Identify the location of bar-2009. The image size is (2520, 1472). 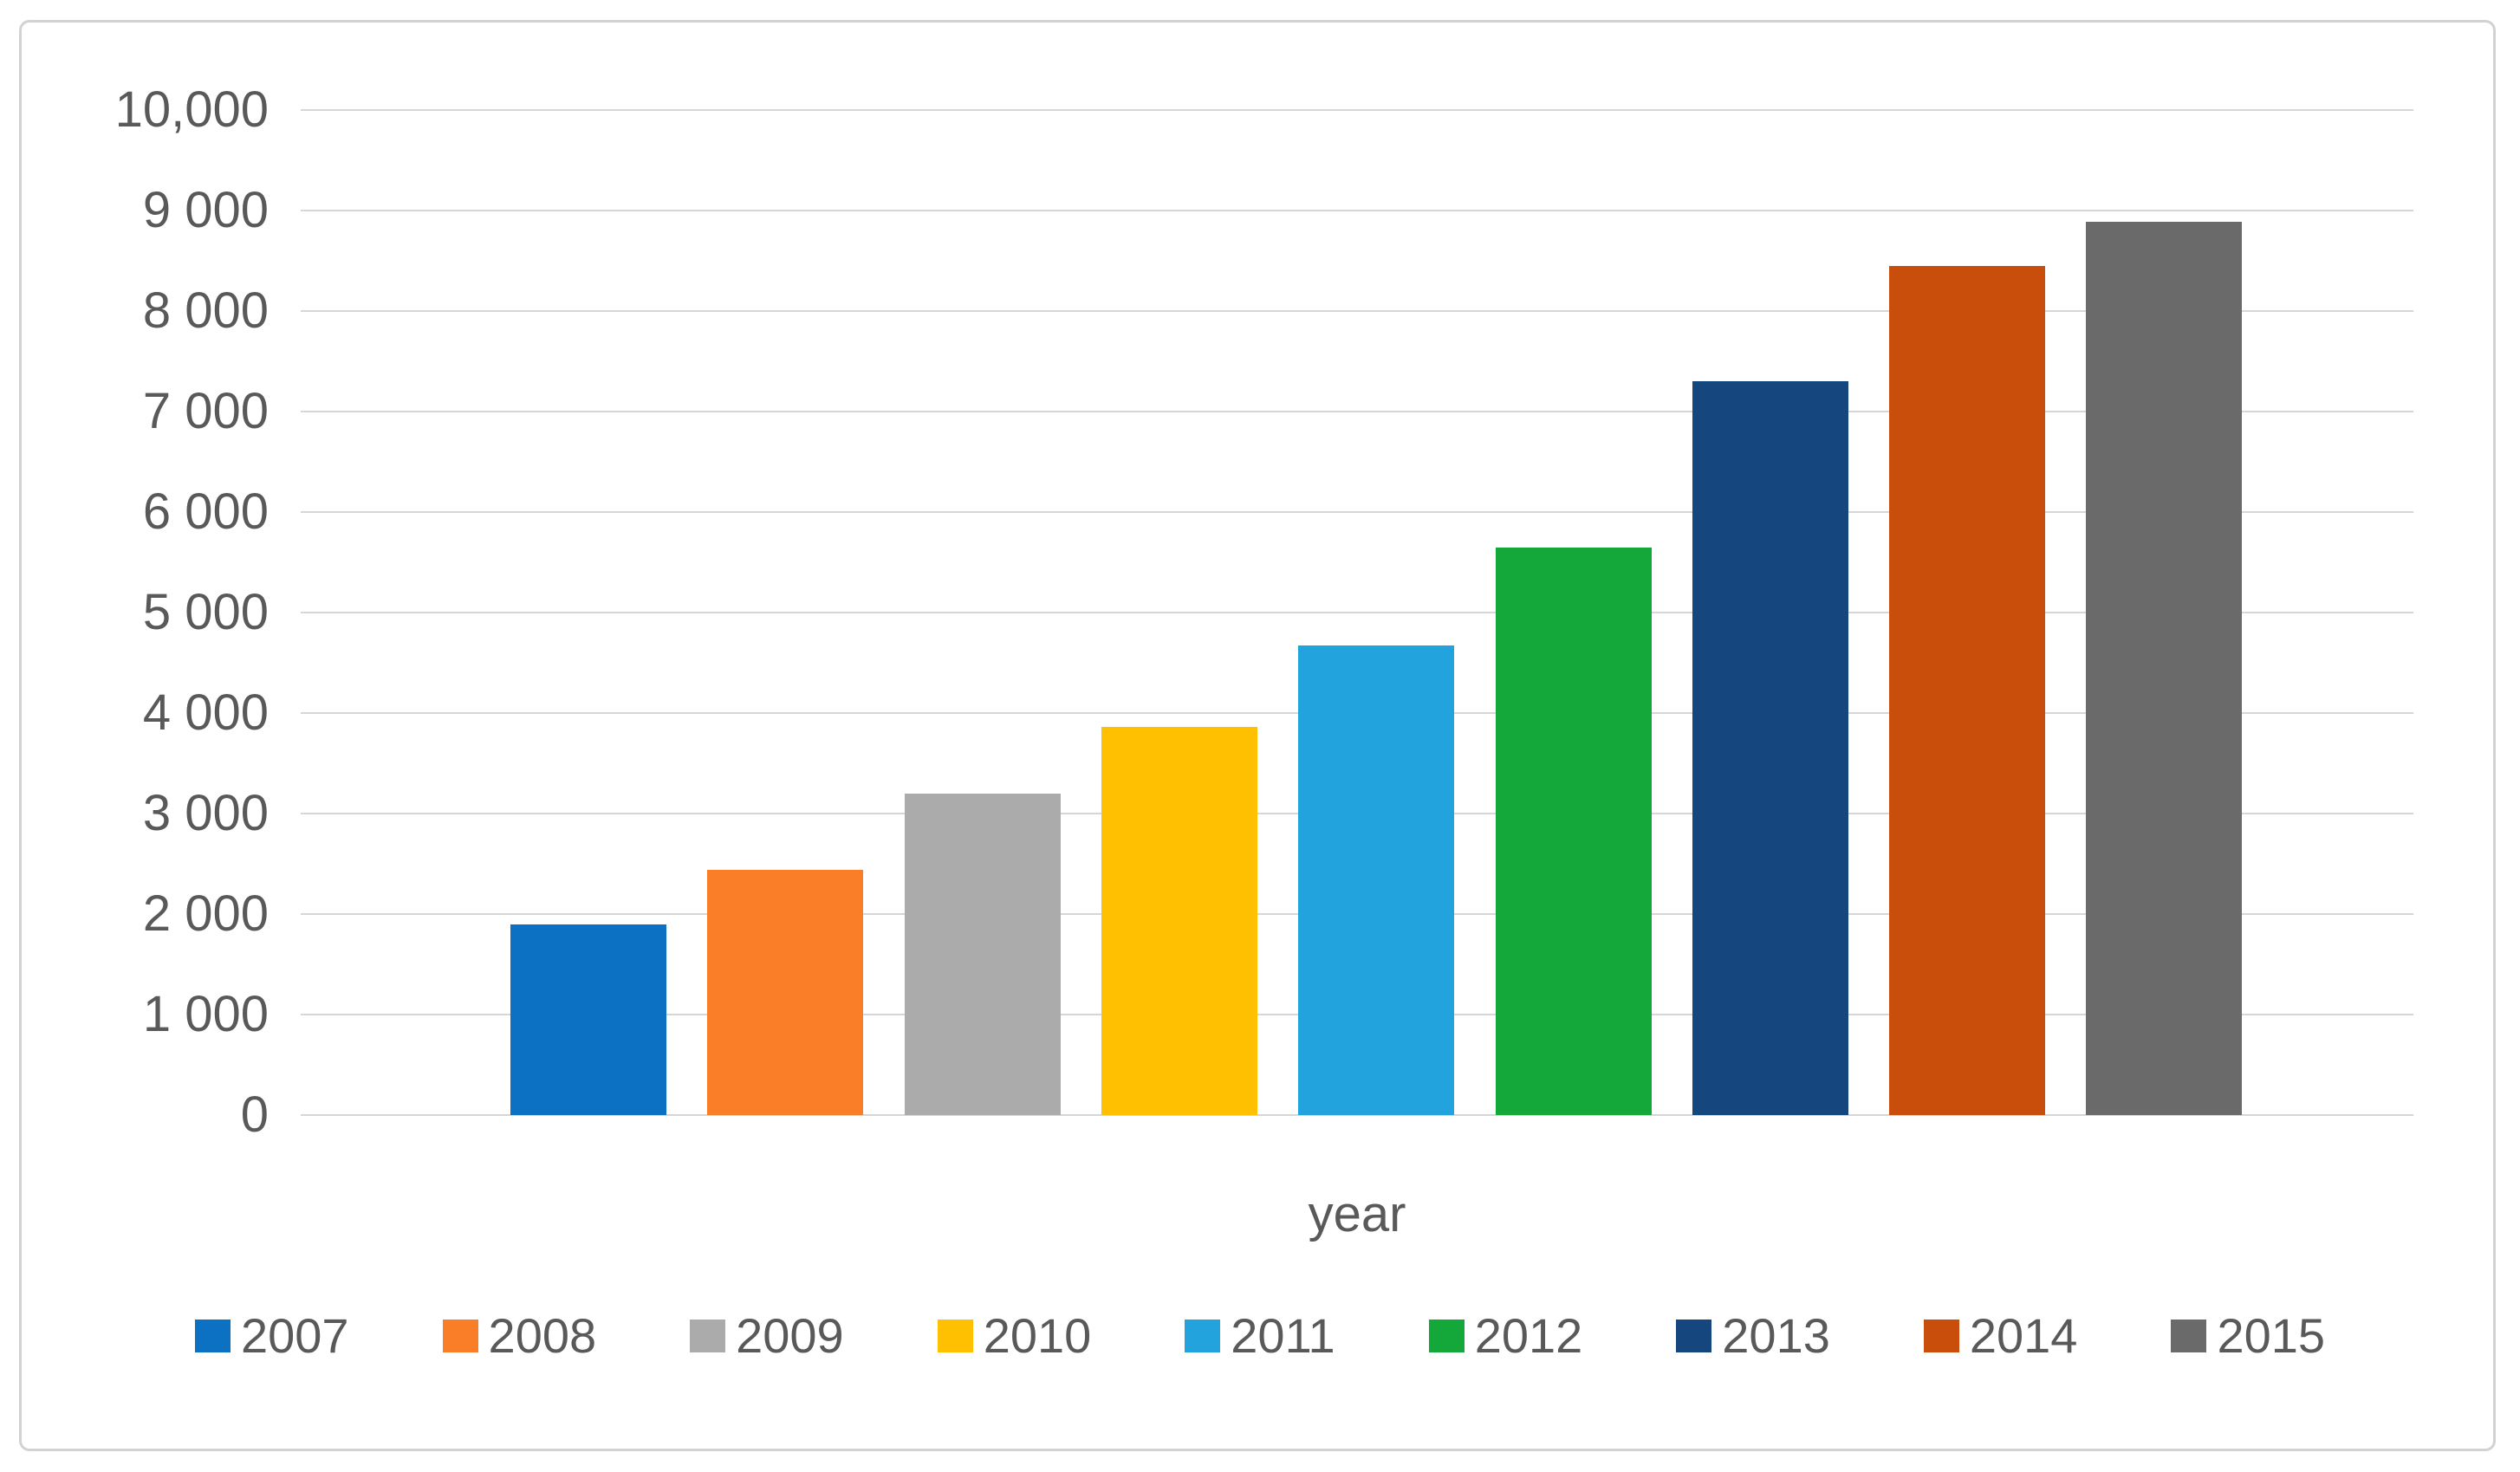
(983, 954).